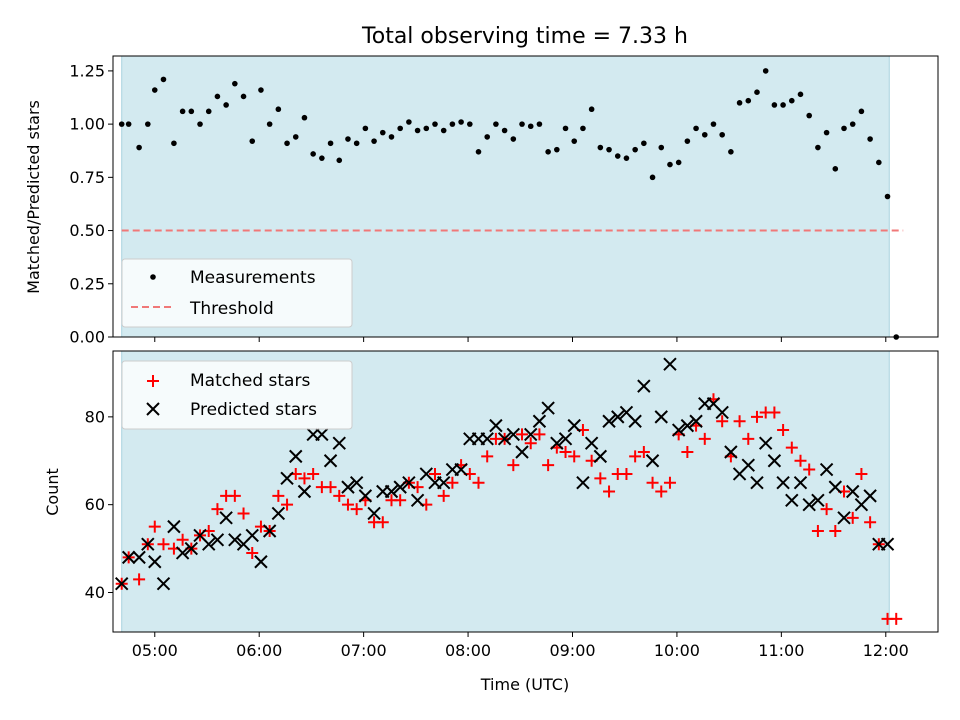 Image resolution: width=960 pixels, height=720 pixels. I want to click on legend-predicted-label: Predicted stars, so click(253, 410).